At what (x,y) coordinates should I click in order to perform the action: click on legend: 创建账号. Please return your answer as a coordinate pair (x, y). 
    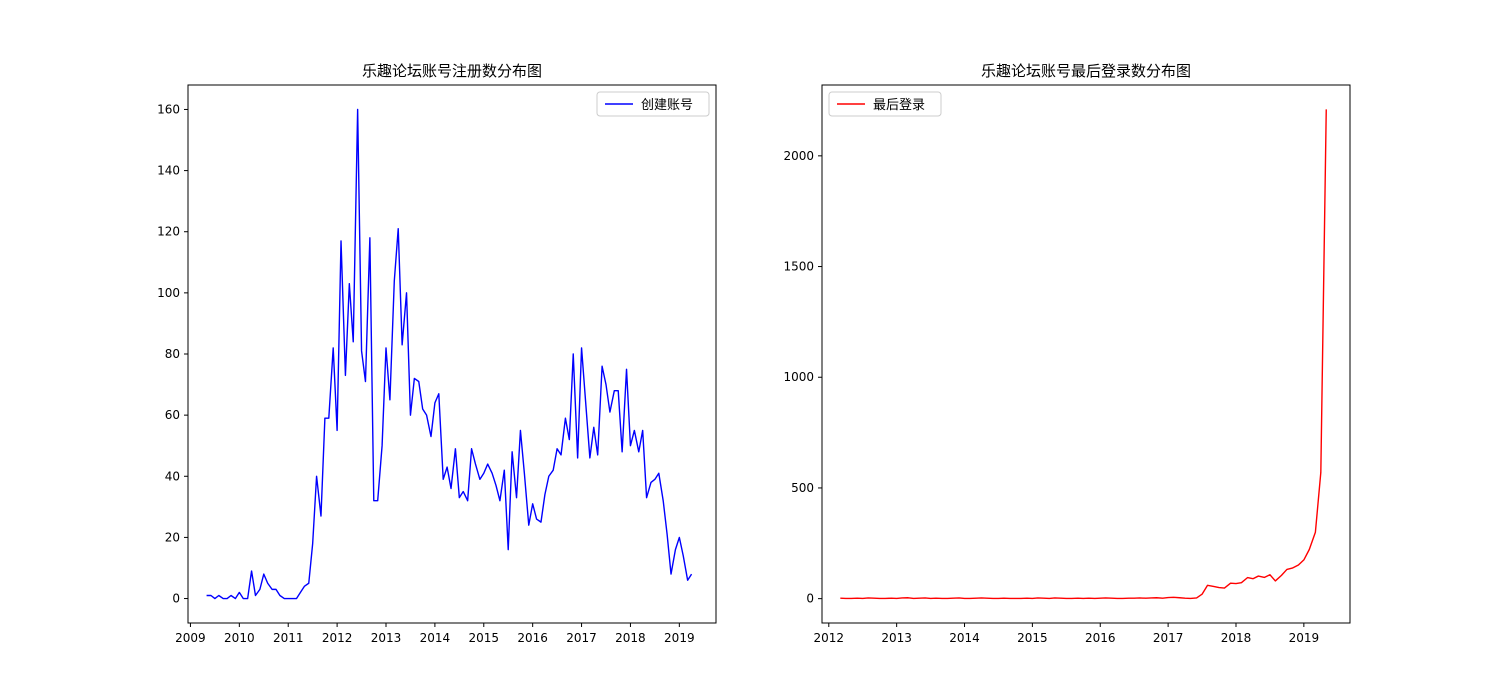
    Looking at the image, I should click on (653, 104).